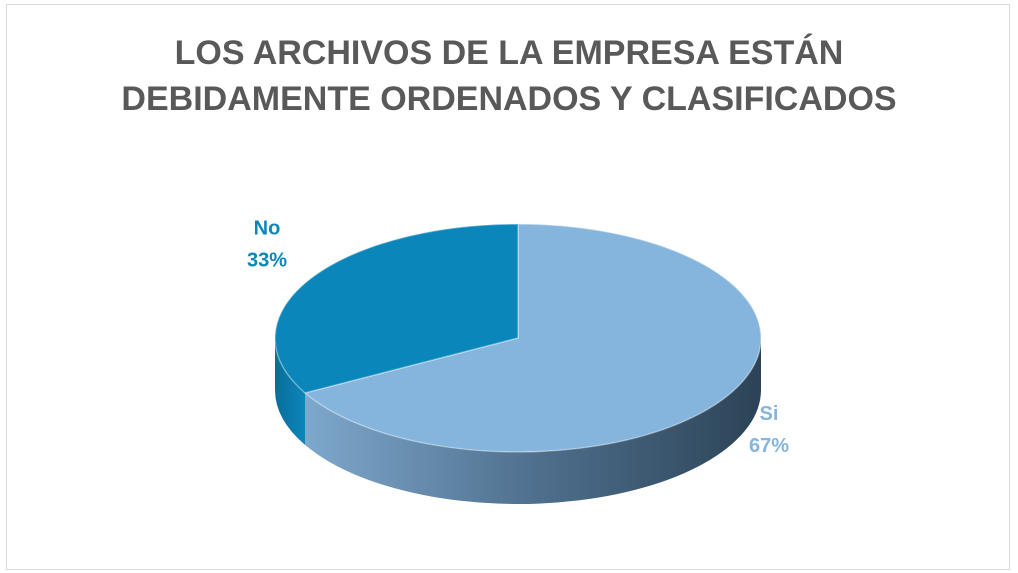 The height and width of the screenshot is (573, 1018). I want to click on data-label-category: No, so click(267, 228).